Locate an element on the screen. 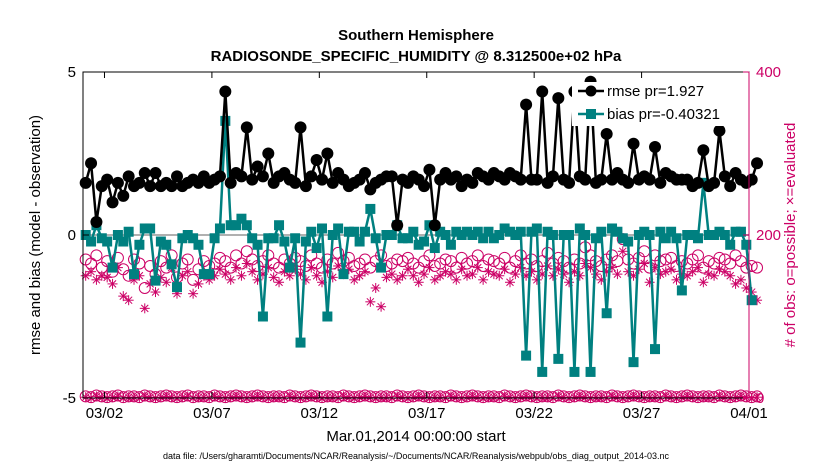  y-right-tick-label: 400 is located at coordinates (768, 72).